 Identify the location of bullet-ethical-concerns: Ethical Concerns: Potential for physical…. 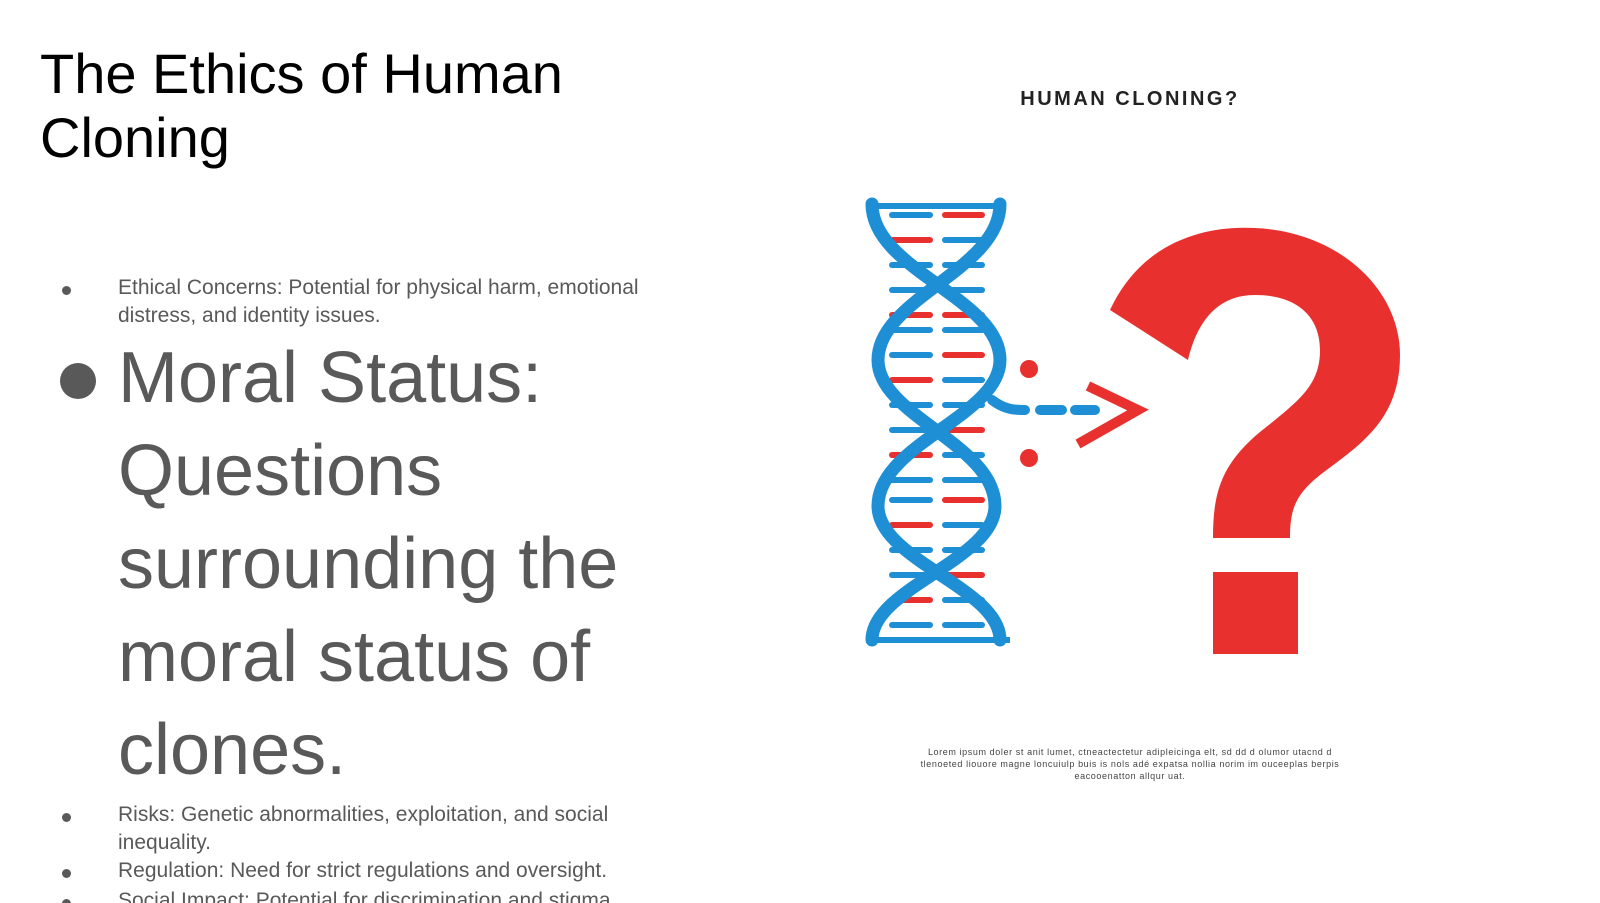
(370, 302).